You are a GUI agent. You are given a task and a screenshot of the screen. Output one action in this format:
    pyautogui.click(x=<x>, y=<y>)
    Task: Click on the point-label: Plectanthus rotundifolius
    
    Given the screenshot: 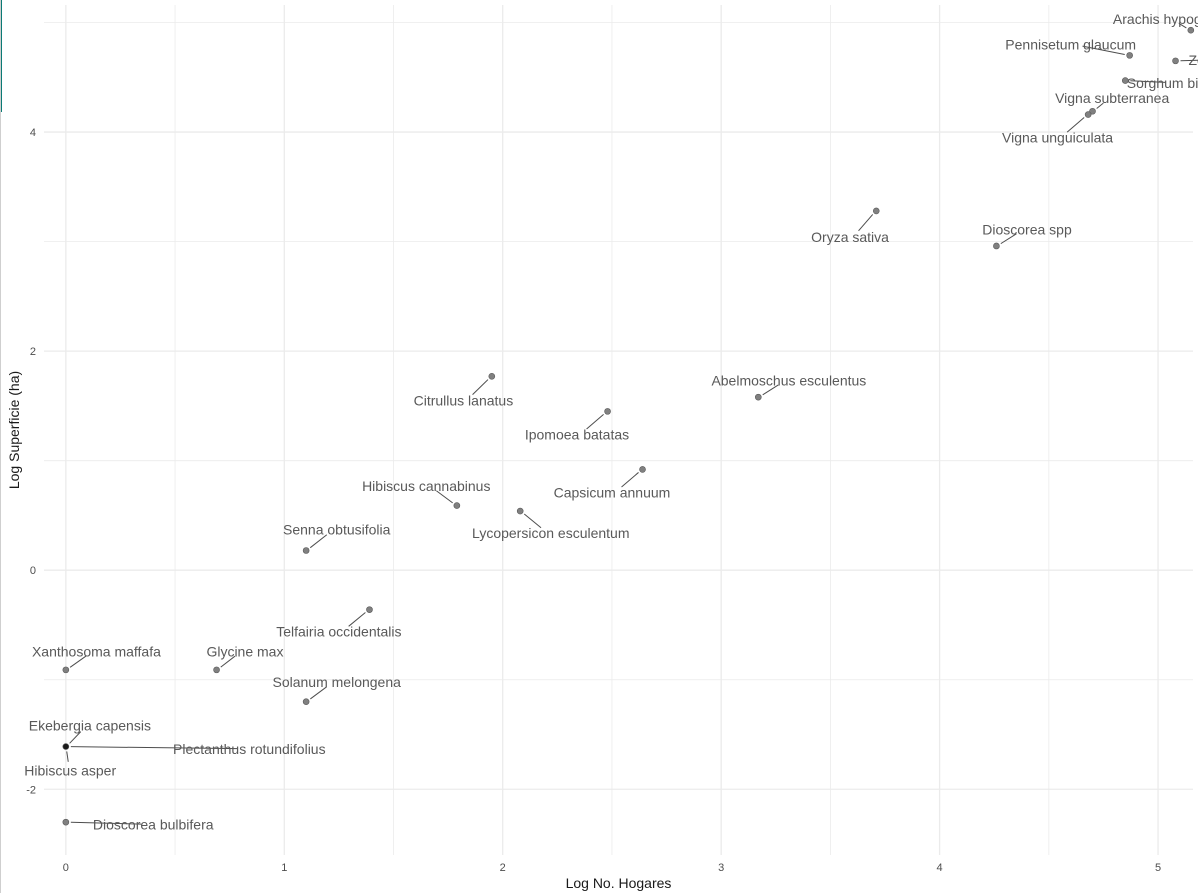 What is the action you would take?
    pyautogui.click(x=249, y=749)
    